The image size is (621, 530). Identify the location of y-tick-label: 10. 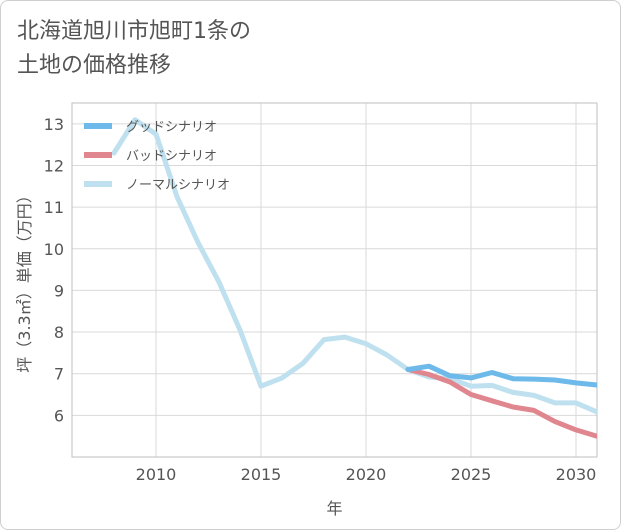
(54, 249).